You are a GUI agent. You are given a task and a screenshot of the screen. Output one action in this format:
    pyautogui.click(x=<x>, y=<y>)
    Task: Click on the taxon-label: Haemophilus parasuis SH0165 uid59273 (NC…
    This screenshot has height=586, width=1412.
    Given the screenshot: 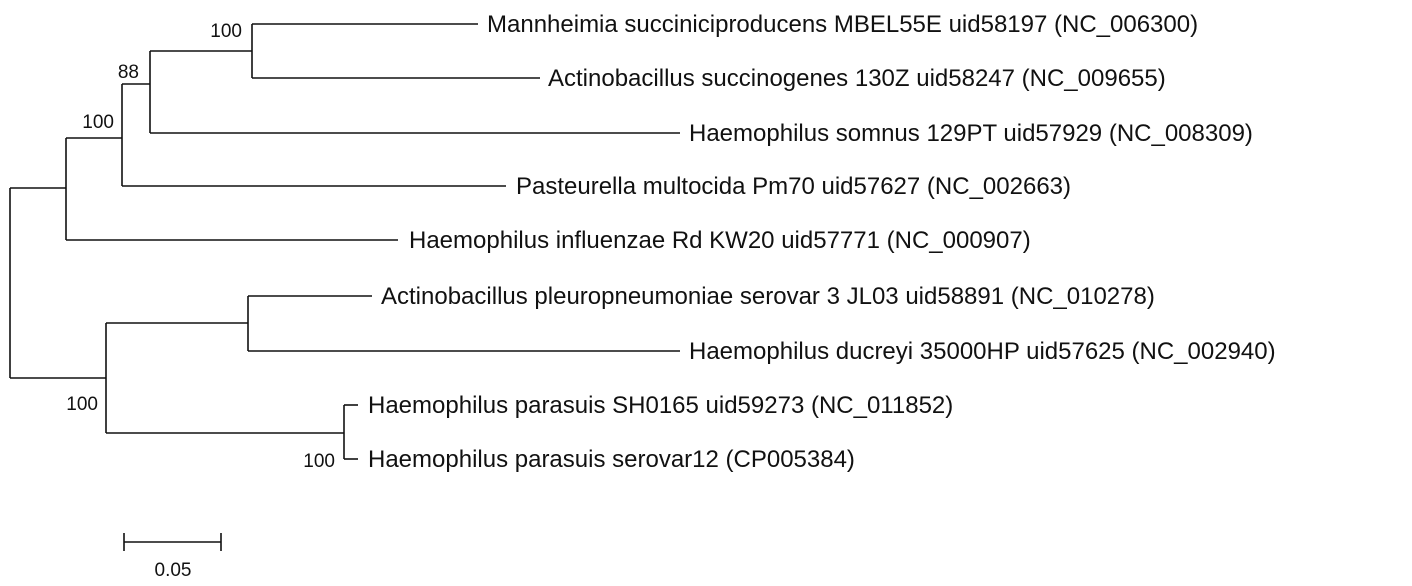 What is the action you would take?
    pyautogui.click(x=660, y=405)
    